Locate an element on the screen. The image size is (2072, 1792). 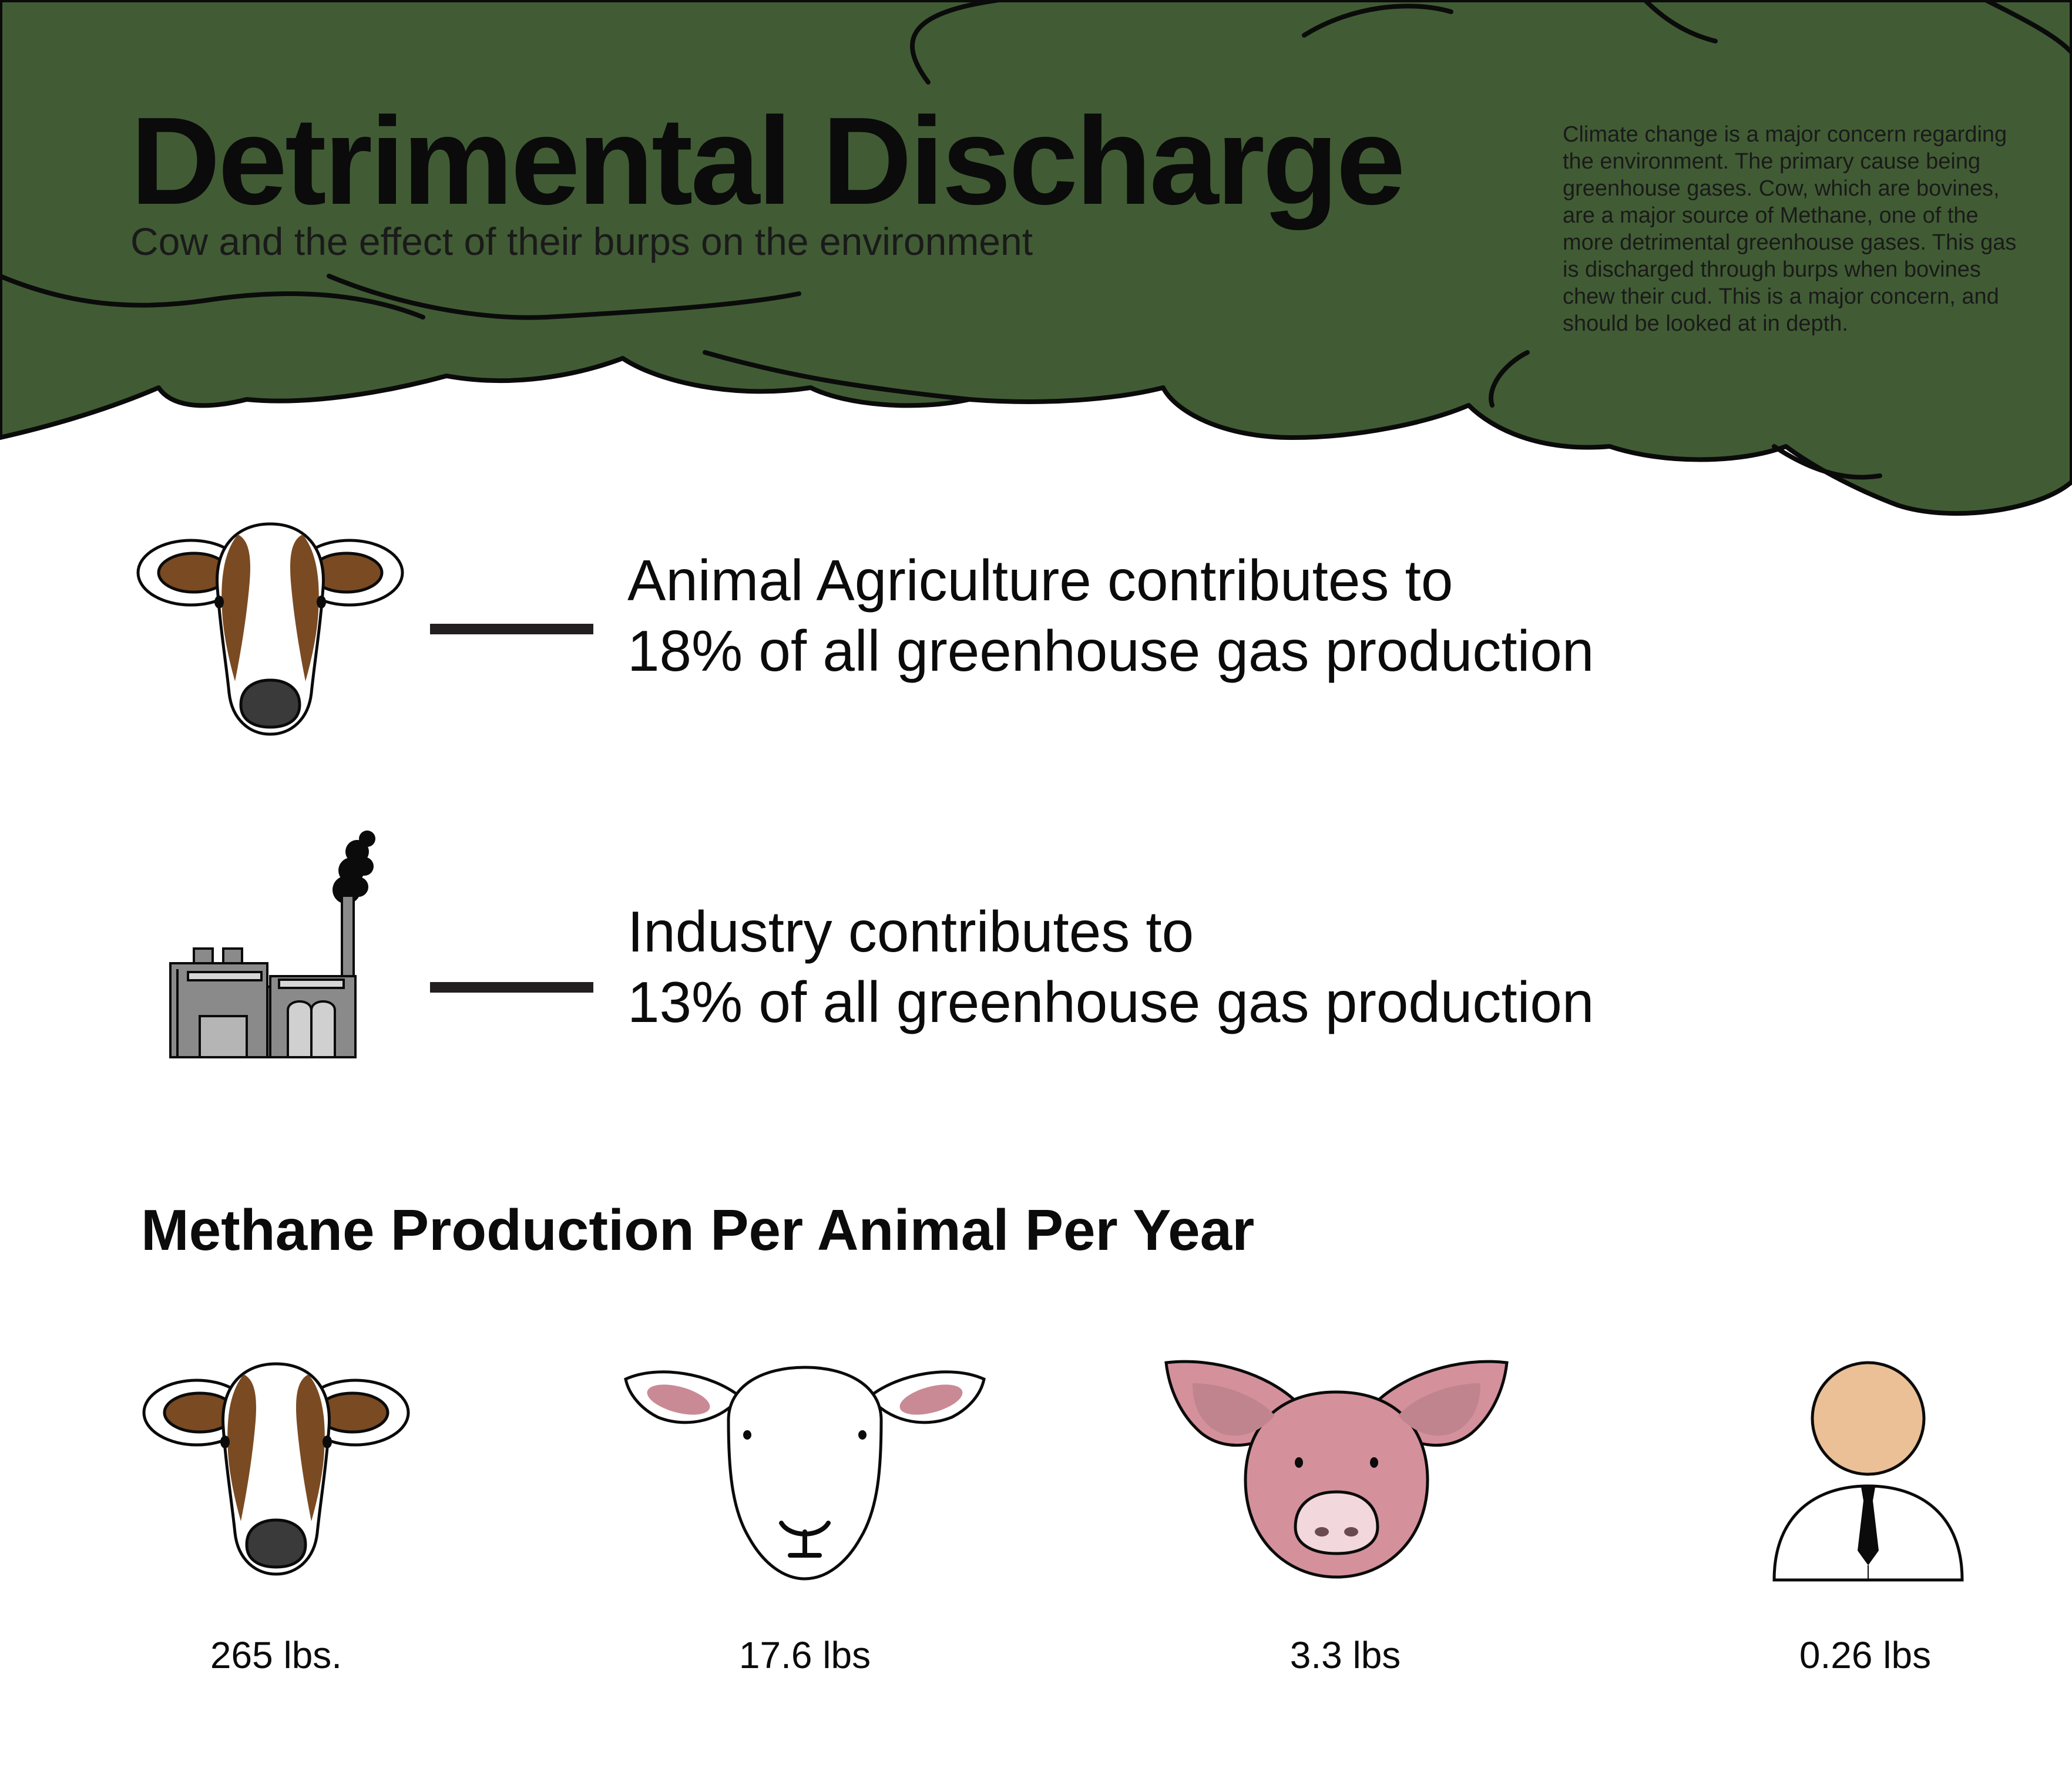
page-title: Detrimental Discharge is located at coordinates (767, 160).